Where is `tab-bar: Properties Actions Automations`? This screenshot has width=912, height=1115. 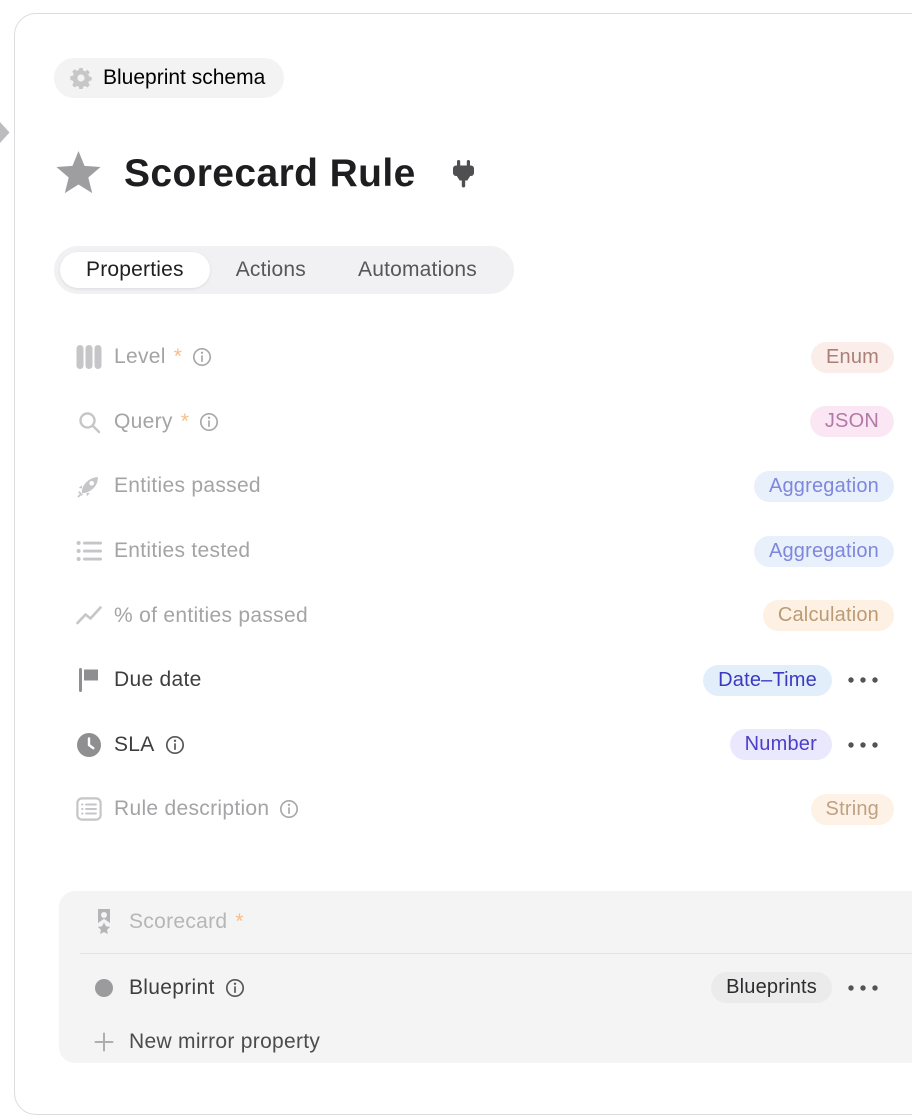
tab-bar: Properties Actions Automations is located at coordinates (284, 270).